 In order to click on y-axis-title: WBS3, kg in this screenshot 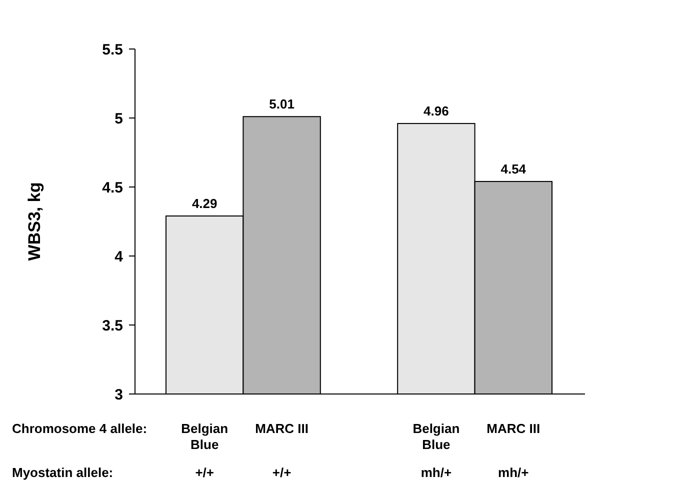, I will do `click(34, 221)`.